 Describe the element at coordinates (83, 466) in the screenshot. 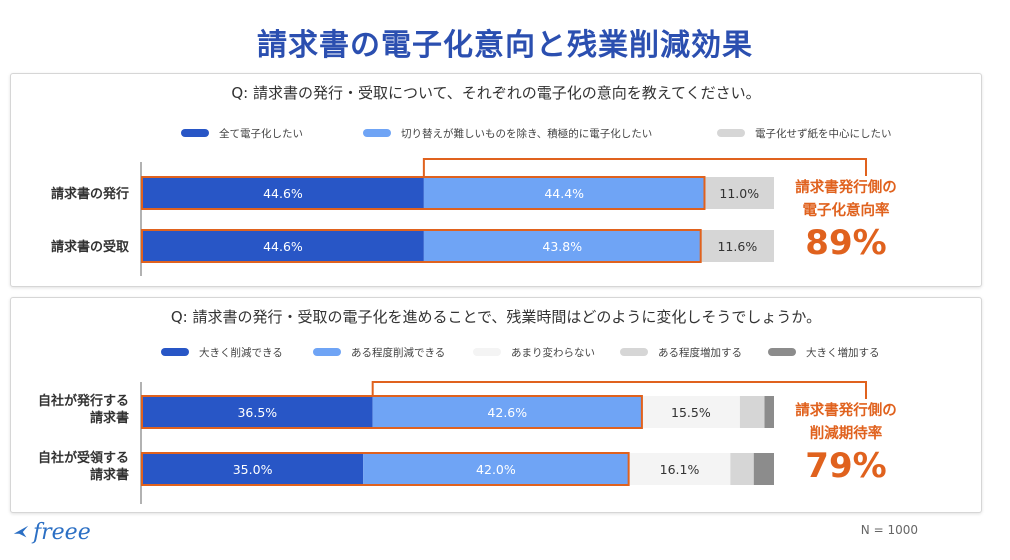

I see `category-label: 自社が受領する請求書` at that location.